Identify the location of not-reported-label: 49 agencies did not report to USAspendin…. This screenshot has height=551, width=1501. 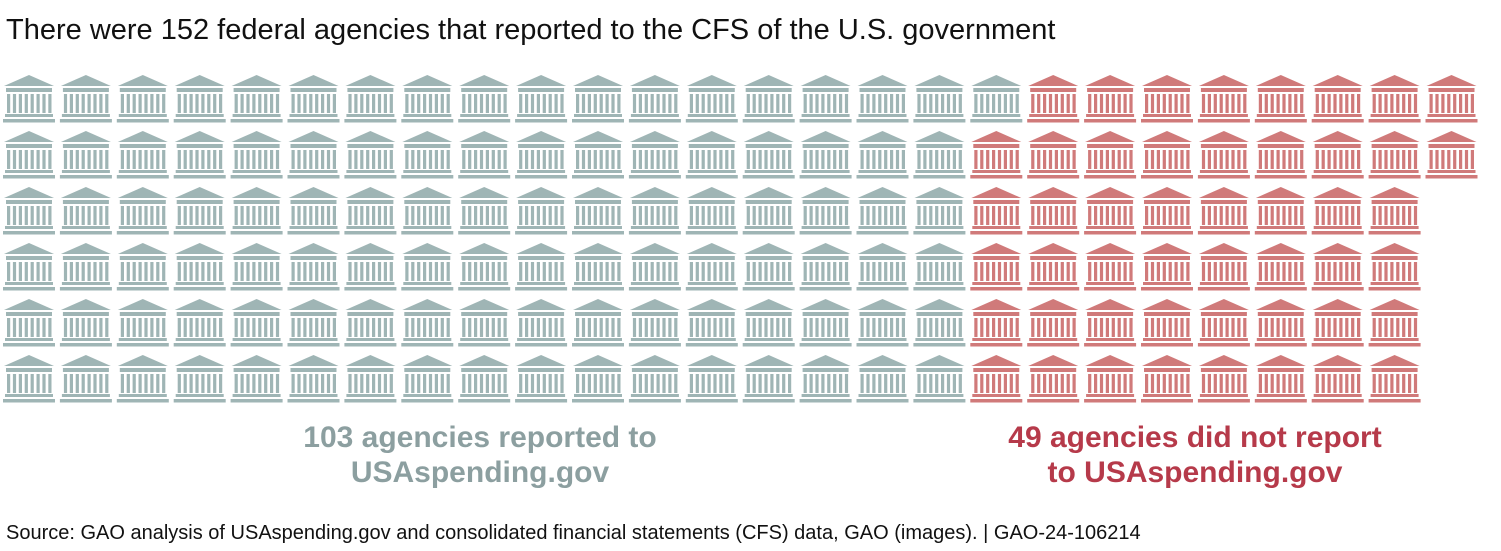
(1195, 455).